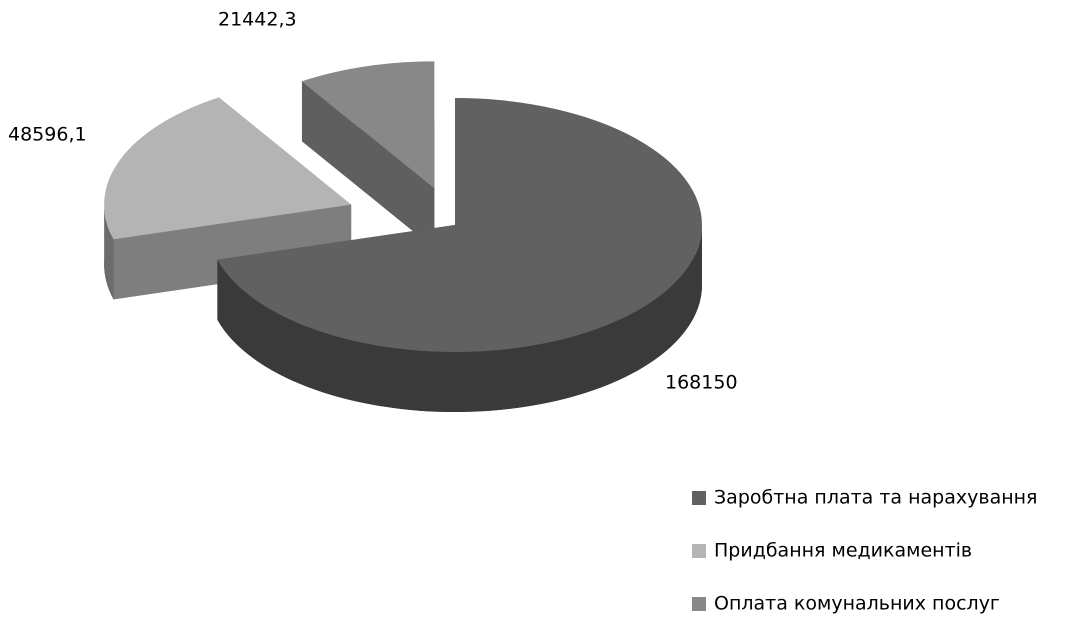 The width and height of the screenshot is (1073, 620). What do you see at coordinates (843, 551) in the screenshot?
I see `legend-label: Придбання медикаментів` at bounding box center [843, 551].